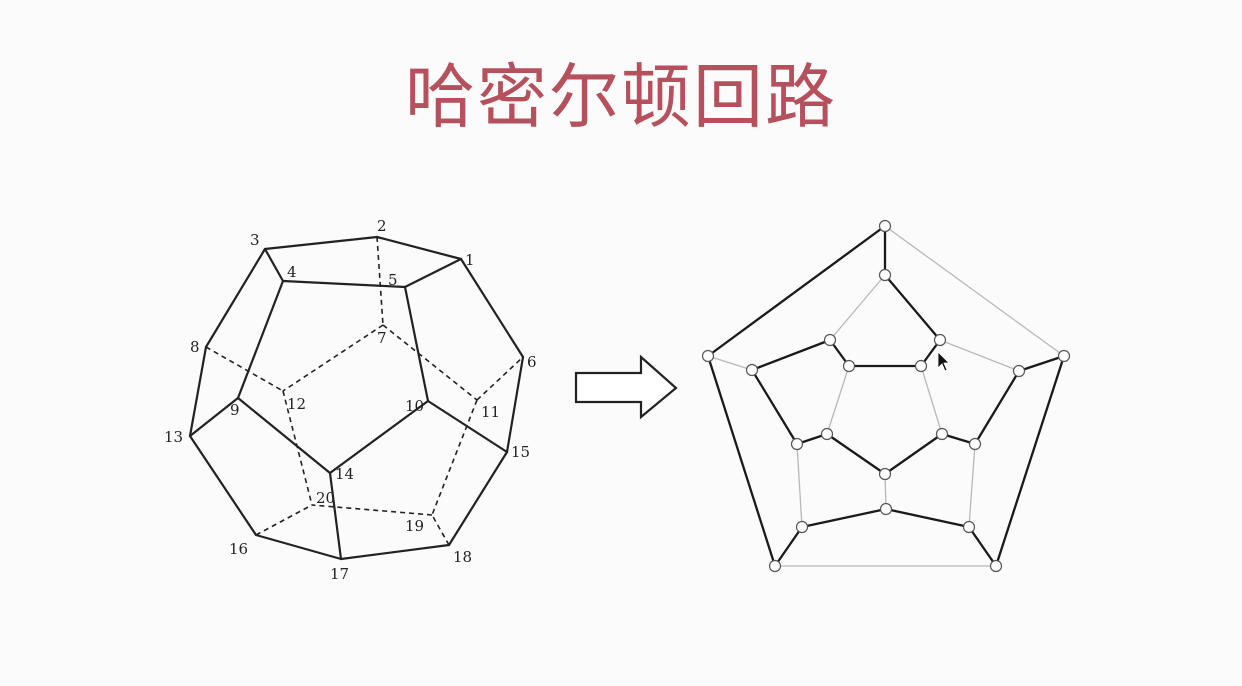 The image size is (1242, 686). Describe the element at coordinates (414, 526) in the screenshot. I see `vertex-label-19: 19` at that location.